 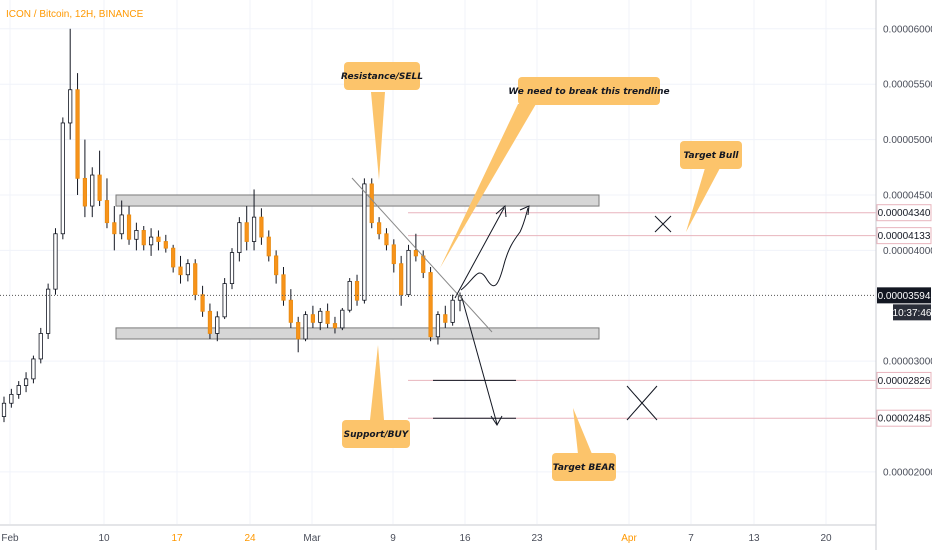 What do you see at coordinates (907, 251) in the screenshot?
I see `y-tick-label: 0.00004000` at bounding box center [907, 251].